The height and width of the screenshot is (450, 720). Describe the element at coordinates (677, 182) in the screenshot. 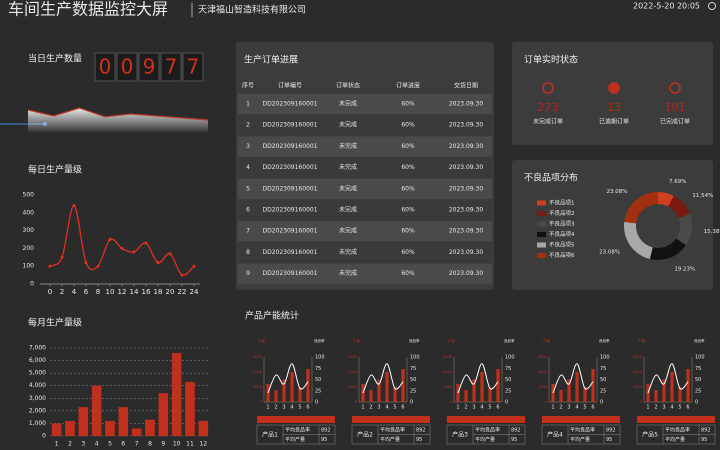

I see `data-label: 7.69%` at that location.